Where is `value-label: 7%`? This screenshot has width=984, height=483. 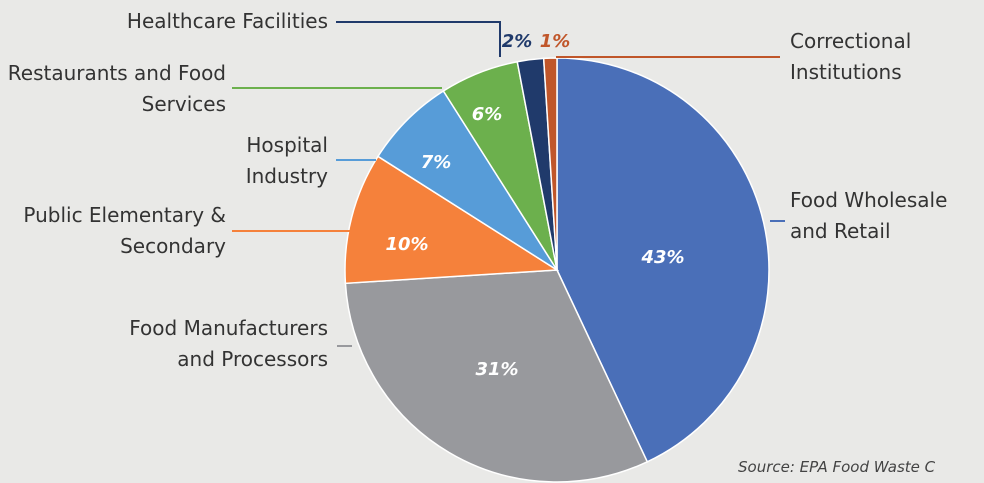
value-label: 7% is located at coordinates (436, 162).